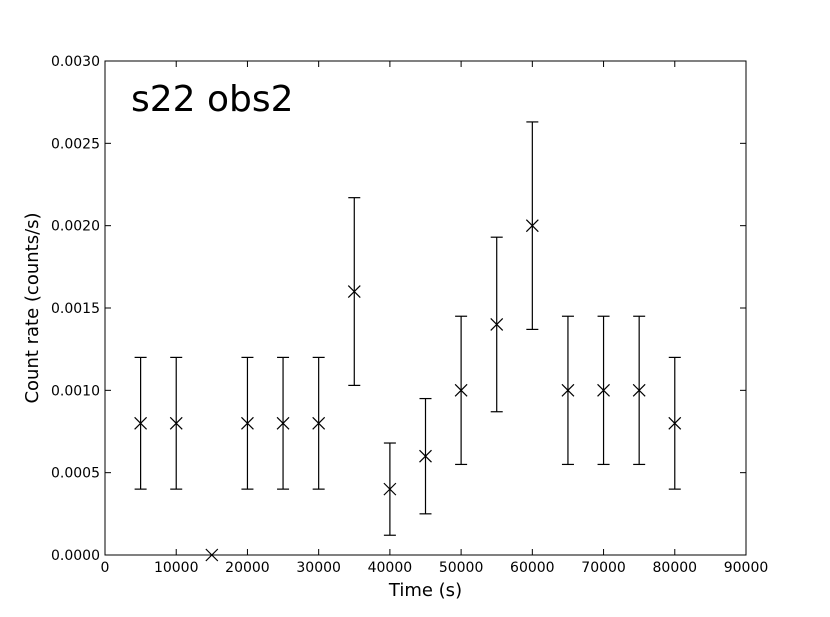 The width and height of the screenshot is (830, 617). What do you see at coordinates (390, 568) in the screenshot?
I see `x-tick-label: 40000` at bounding box center [390, 568].